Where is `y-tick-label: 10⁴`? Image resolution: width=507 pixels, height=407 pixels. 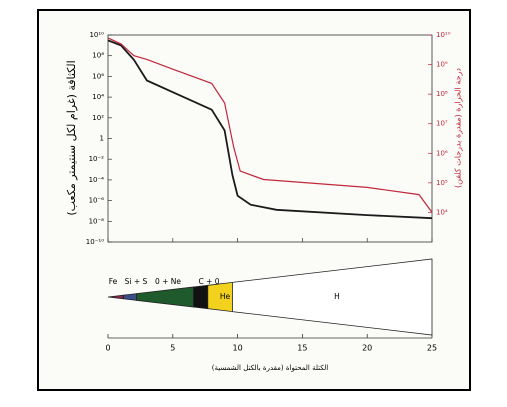 y-tick-label: 10⁴ is located at coordinates (98, 97).